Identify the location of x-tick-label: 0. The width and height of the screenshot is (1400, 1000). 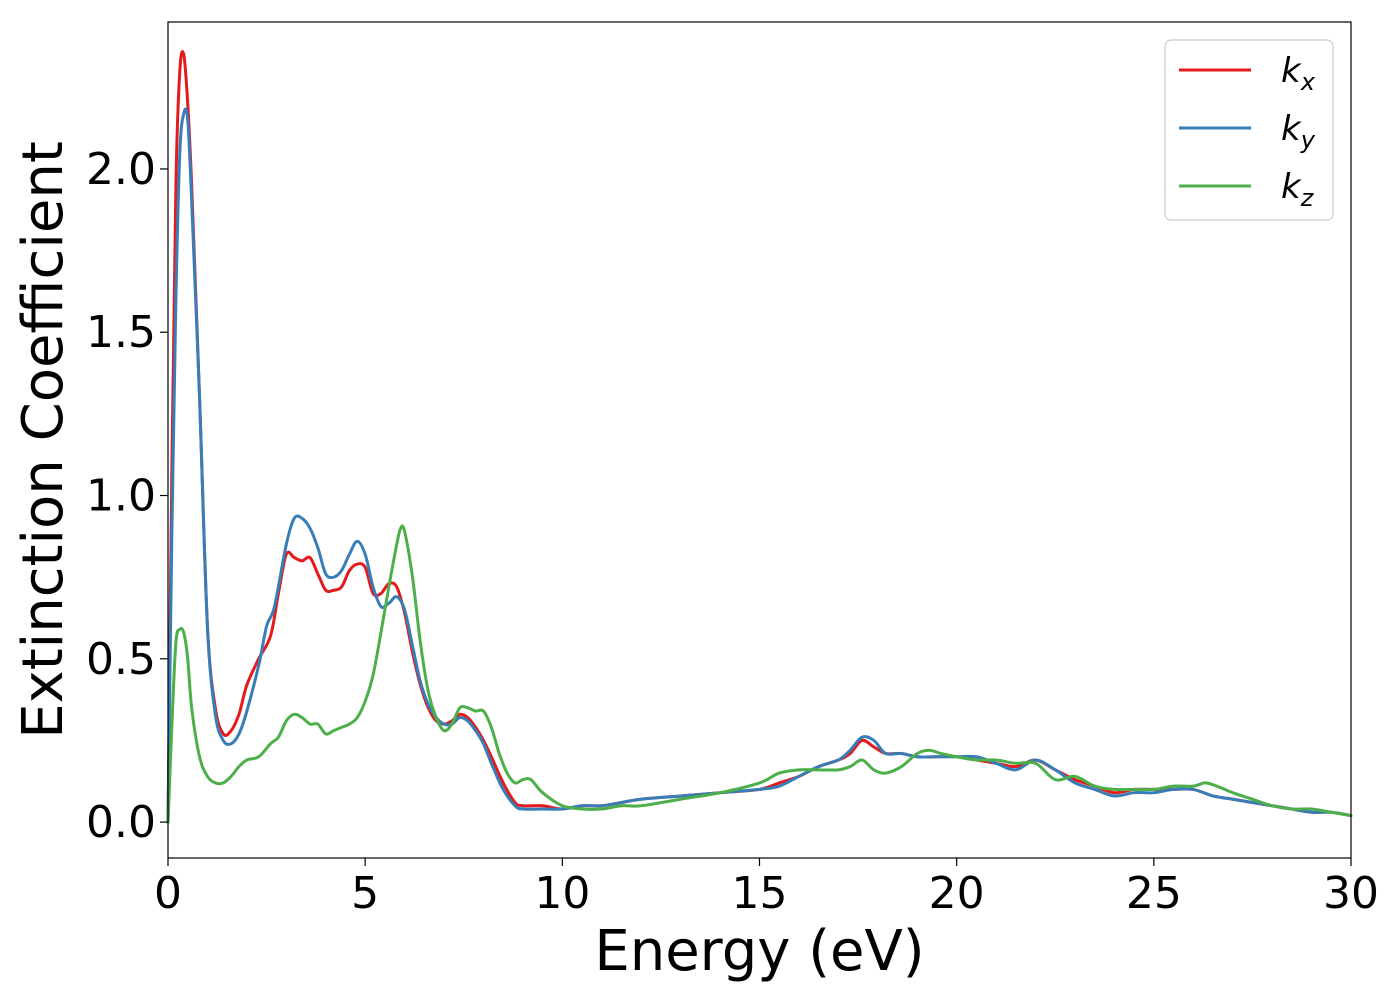
(168, 893).